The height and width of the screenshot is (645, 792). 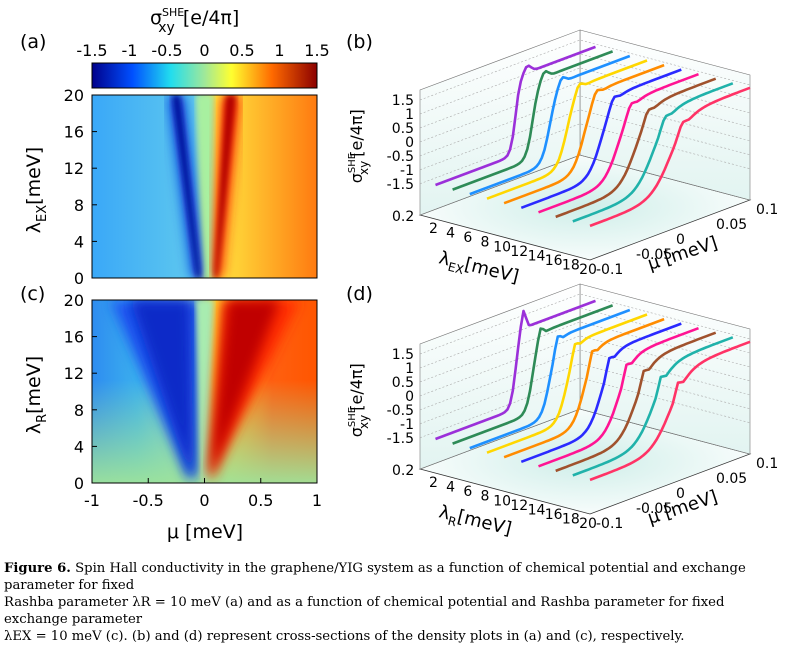 What do you see at coordinates (554, 261) in the screenshot?
I see `lambda-tick-label: 16` at bounding box center [554, 261].